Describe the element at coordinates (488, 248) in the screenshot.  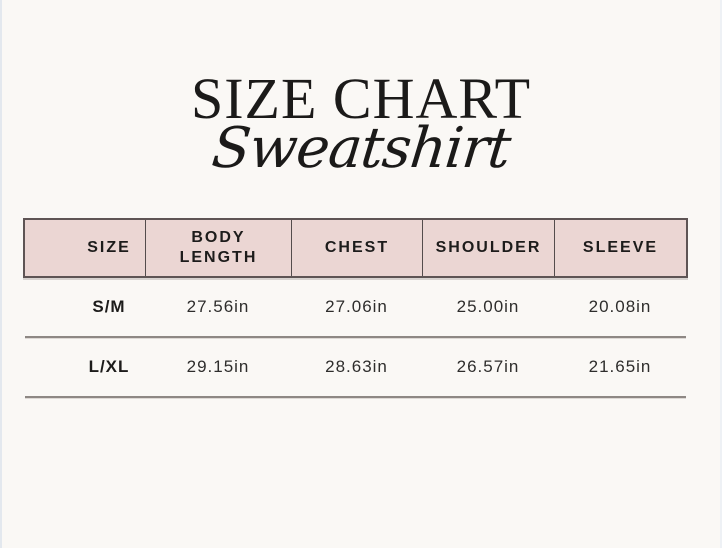
I see `header-cell-shoulder: SHOULDER` at that location.